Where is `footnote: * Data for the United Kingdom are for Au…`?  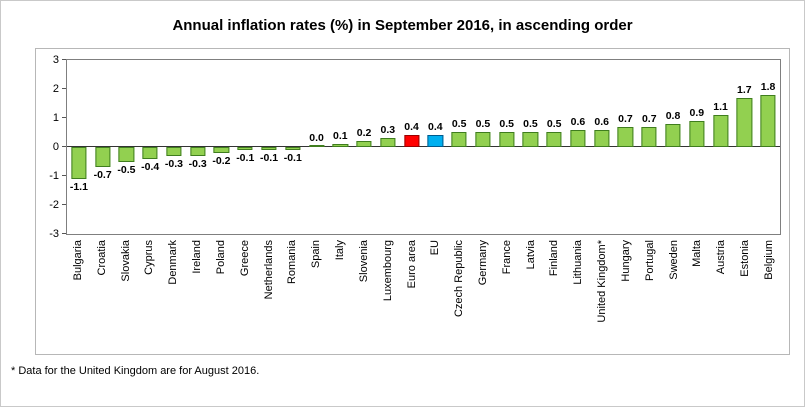
footnote: * Data for the United Kingdom are for Au… is located at coordinates (135, 371).